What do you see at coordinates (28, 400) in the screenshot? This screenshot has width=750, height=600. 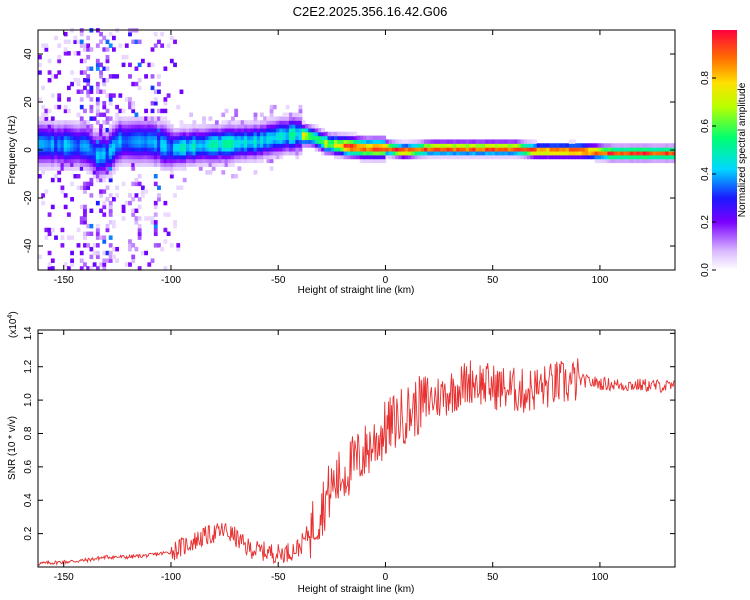 I see `snr-y-tick-label: 1.0` at bounding box center [28, 400].